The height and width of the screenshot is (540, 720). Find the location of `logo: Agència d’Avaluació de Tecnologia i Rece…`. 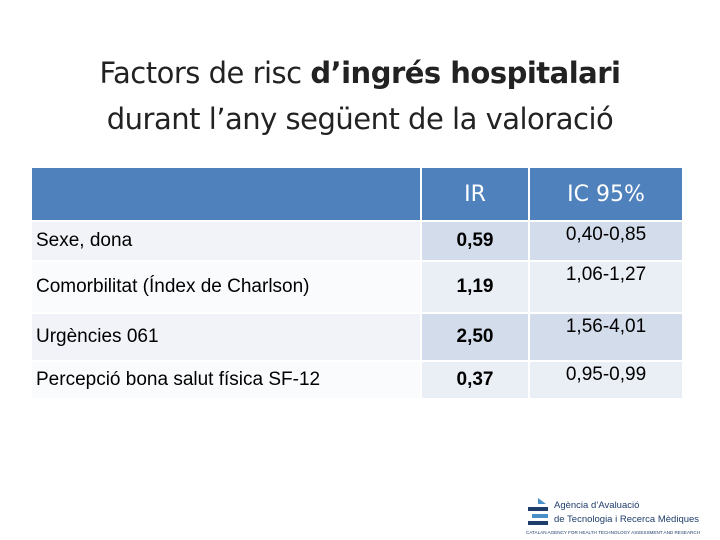

logo: Agència d’Avaluació de Tecnologia i Rece… is located at coordinates (620, 517).